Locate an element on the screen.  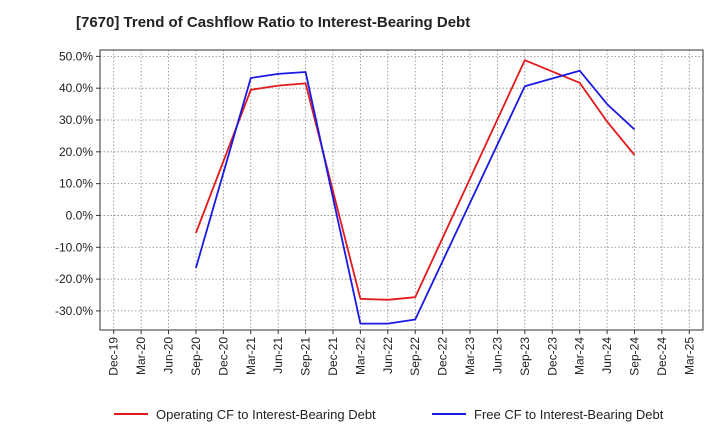
x-tick-label: Mar-21 is located at coordinates (251, 356).